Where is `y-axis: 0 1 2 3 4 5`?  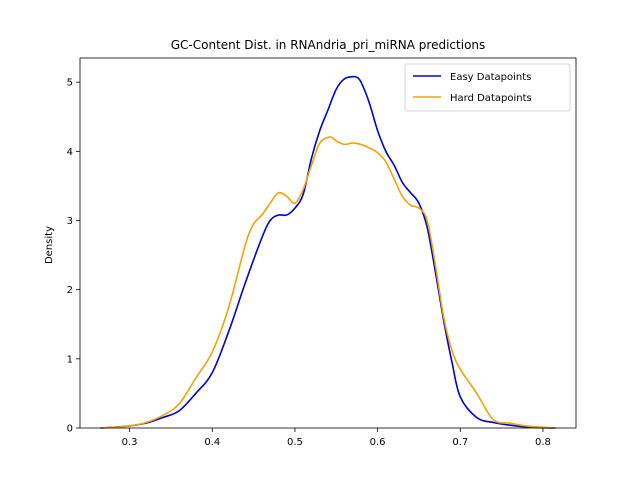 y-axis: 0 1 2 3 4 5 is located at coordinates (73, 256).